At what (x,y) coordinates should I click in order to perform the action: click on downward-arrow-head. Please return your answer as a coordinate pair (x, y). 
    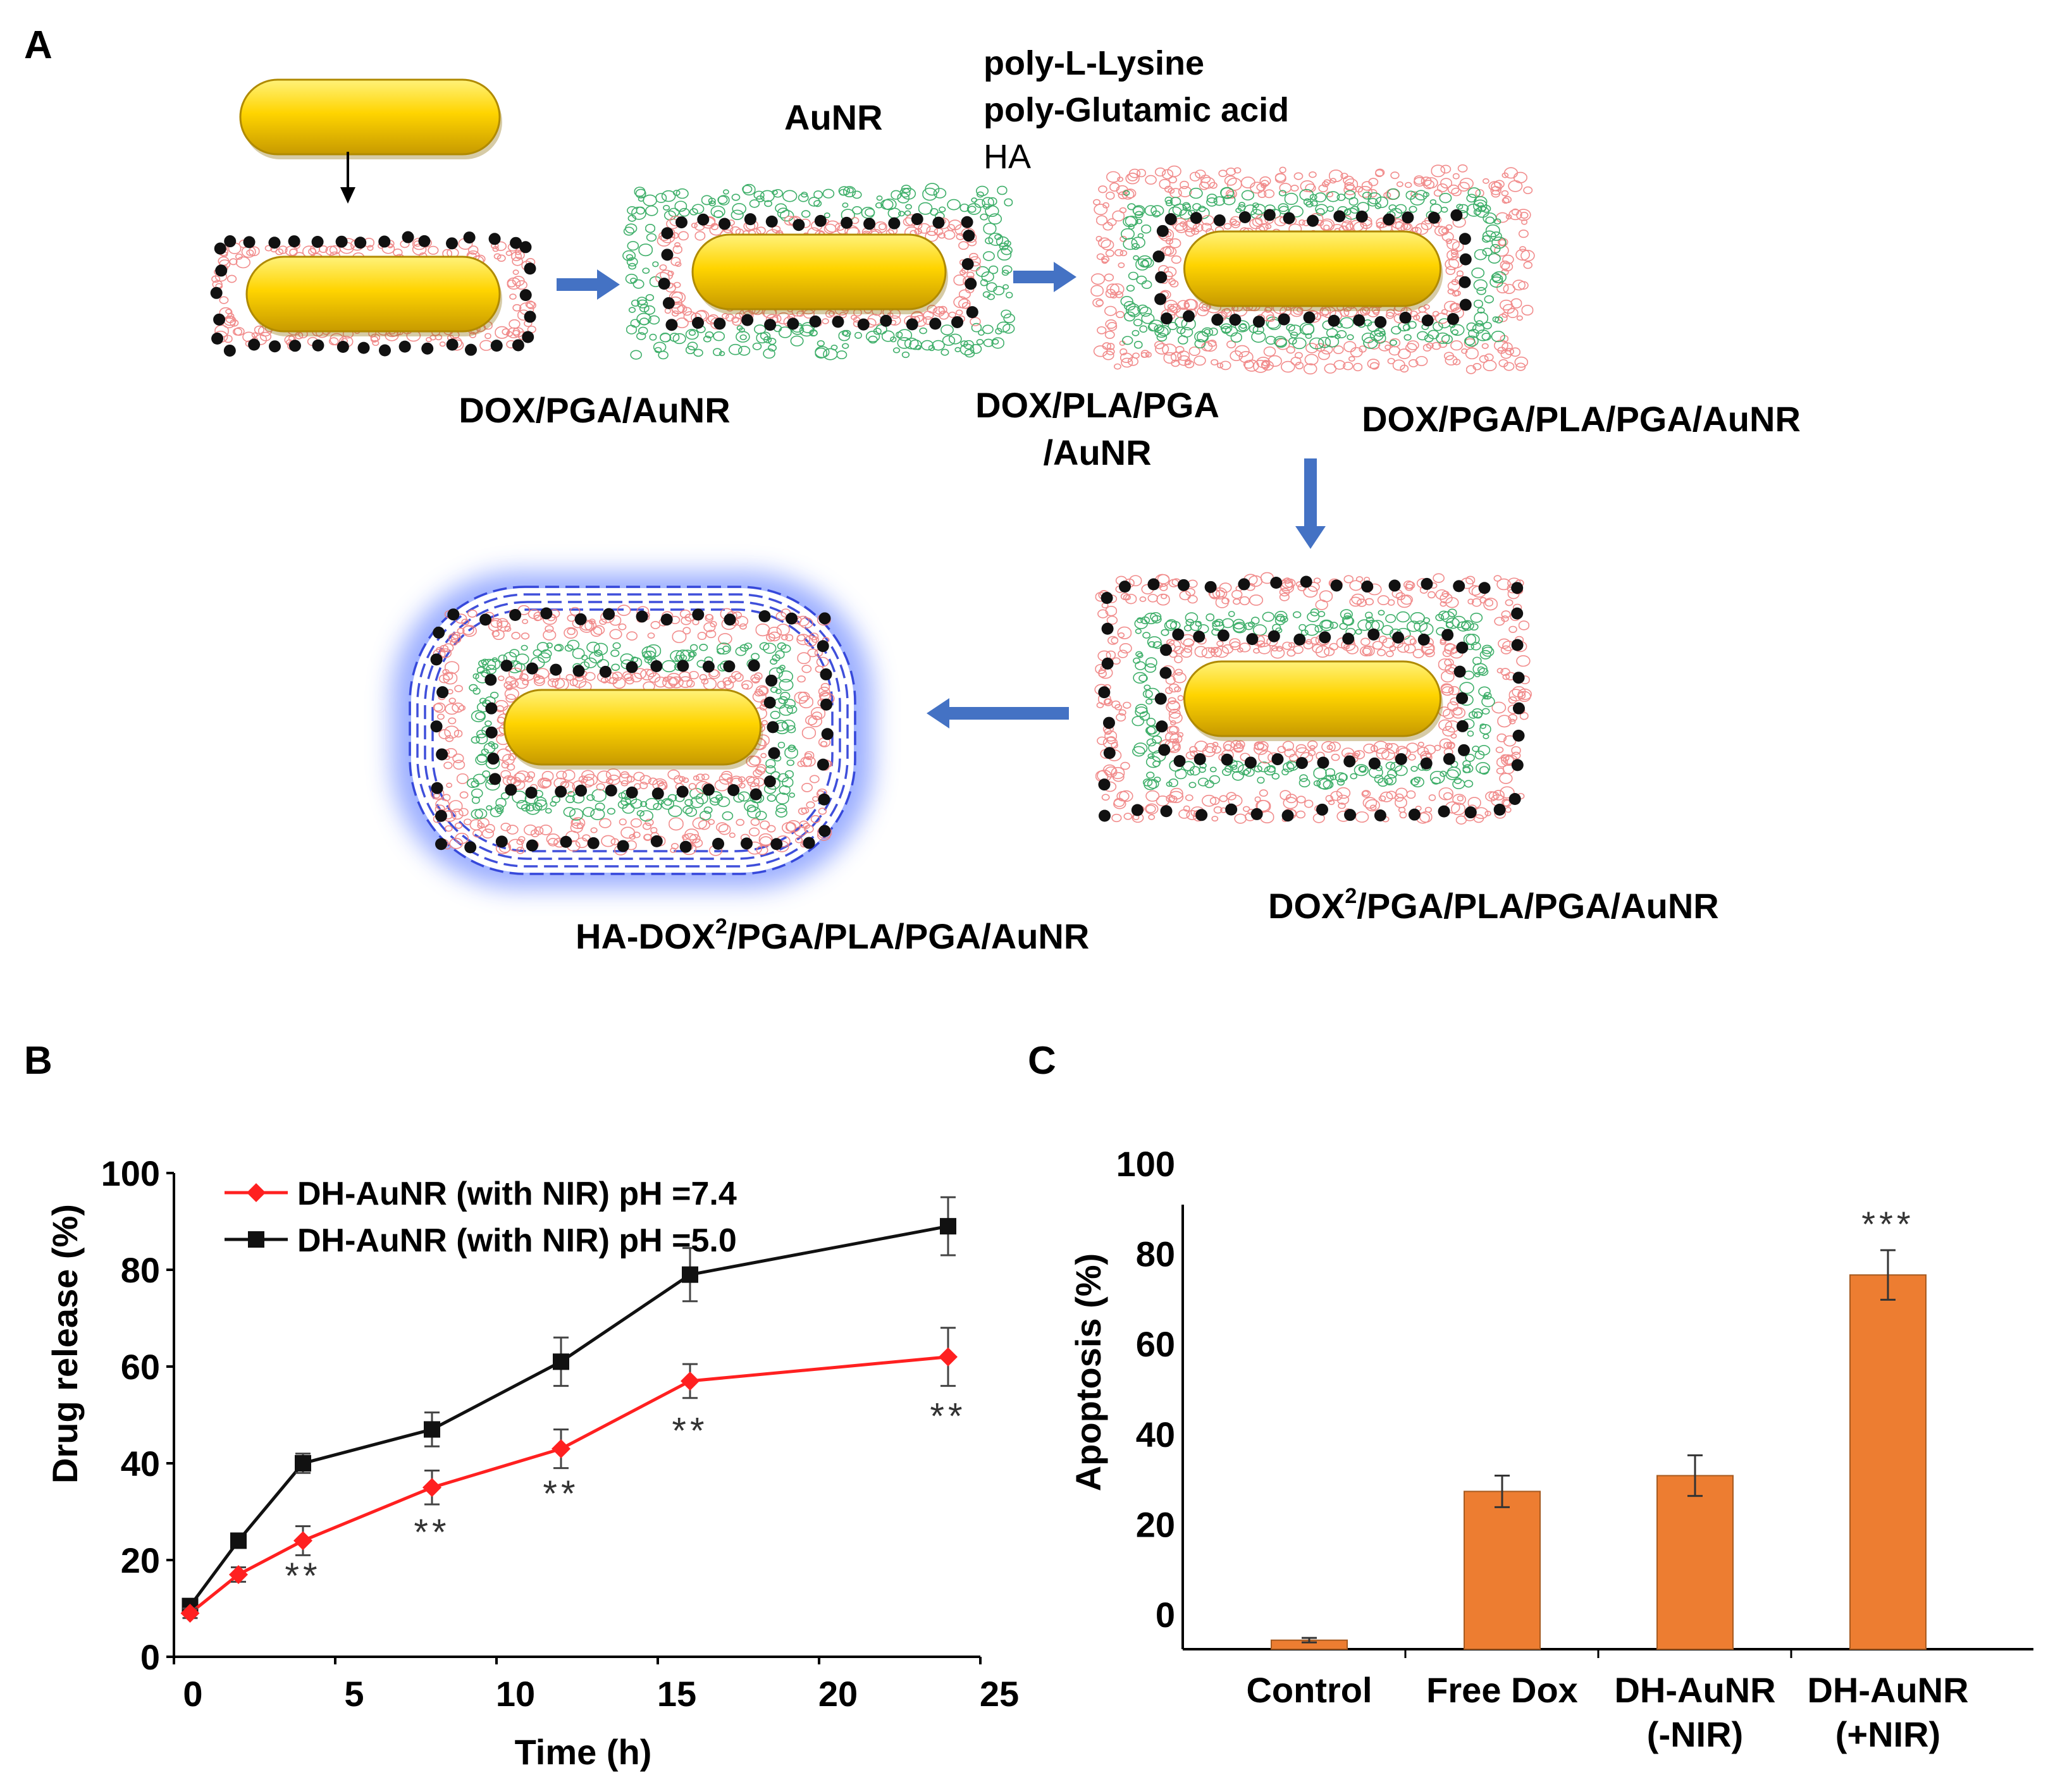
    Looking at the image, I should click on (347, 195).